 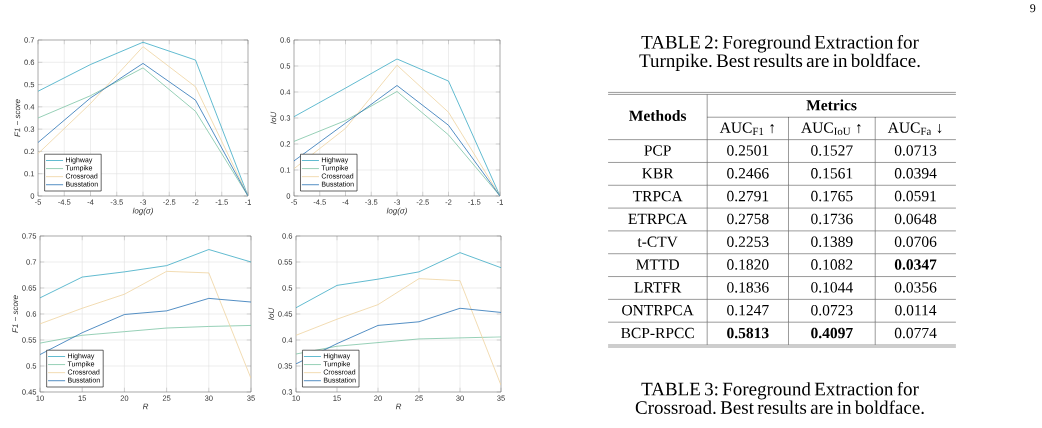 I want to click on text: 0.0648, so click(x=915, y=219).